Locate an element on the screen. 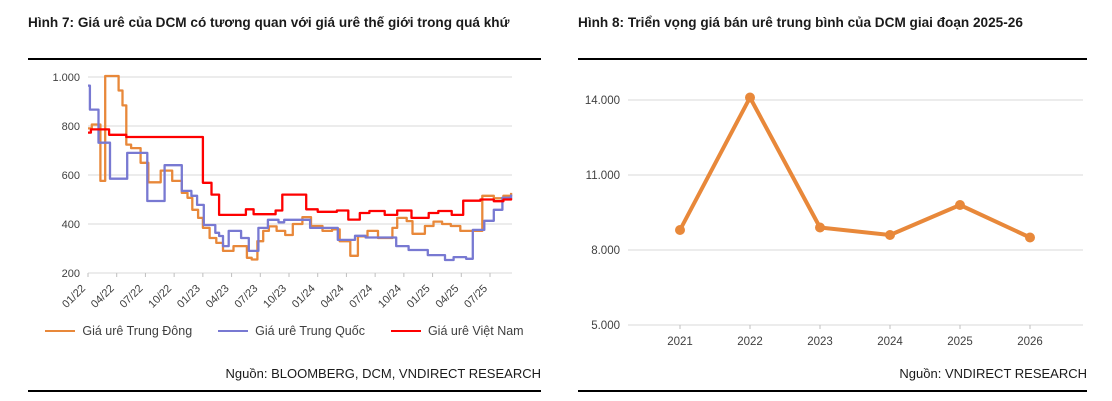 Image resolution: width=1112 pixels, height=401 pixels. x-tick-label: 2025 is located at coordinates (960, 342).